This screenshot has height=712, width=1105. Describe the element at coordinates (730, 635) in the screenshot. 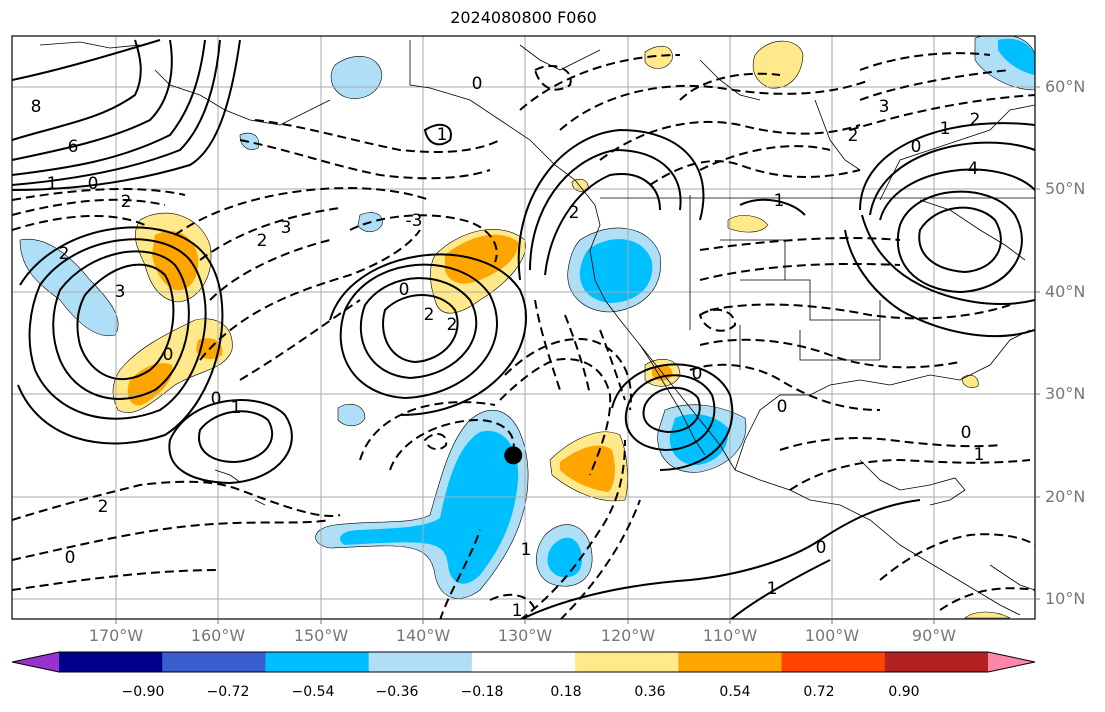

I see `lon-label: 110°W` at that location.